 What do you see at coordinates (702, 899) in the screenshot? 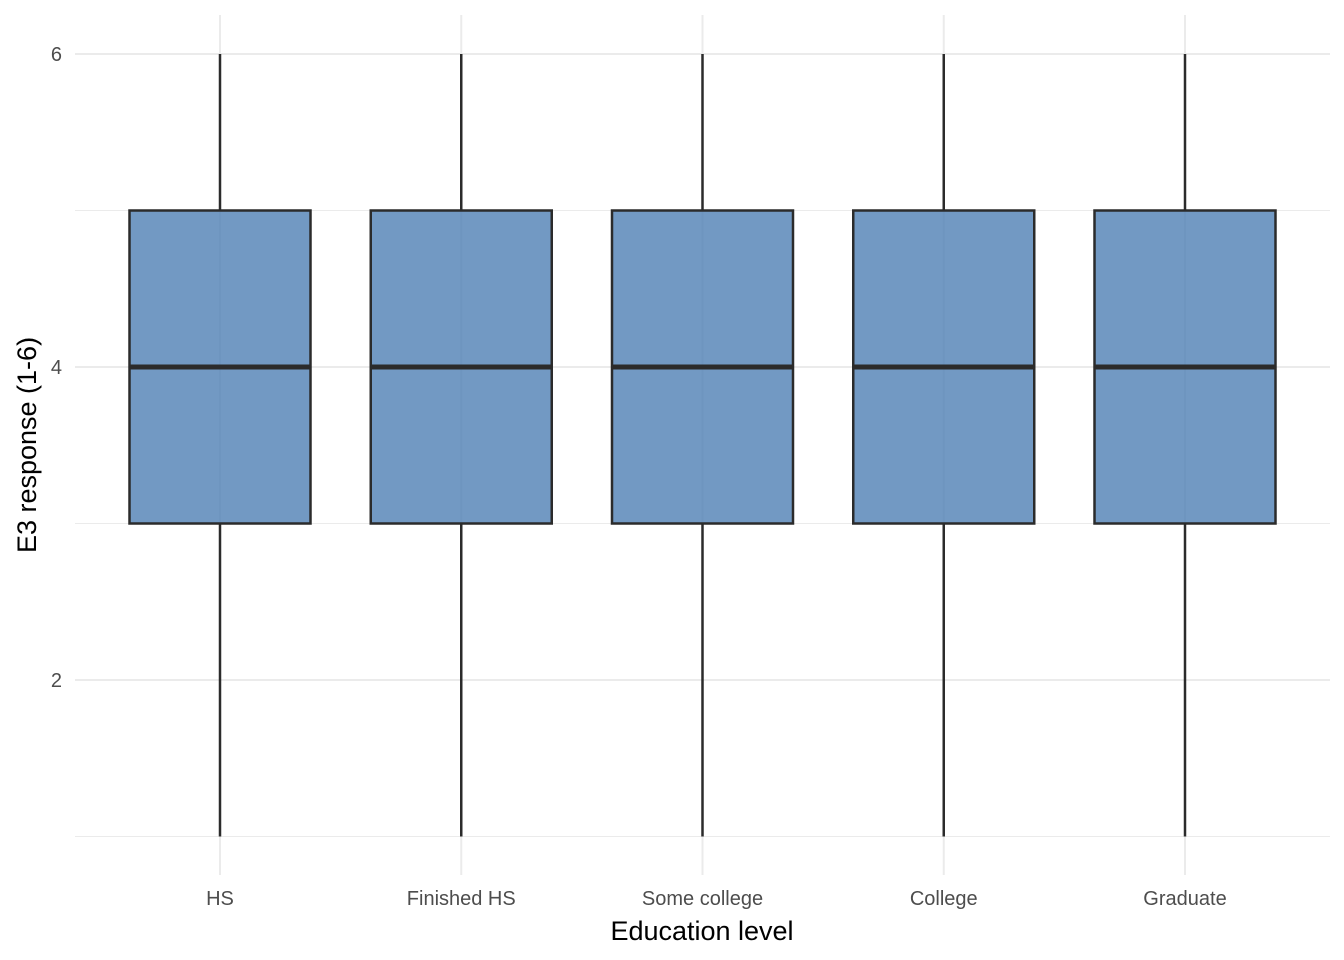
I see `x-tick-label: Some college` at bounding box center [702, 899].